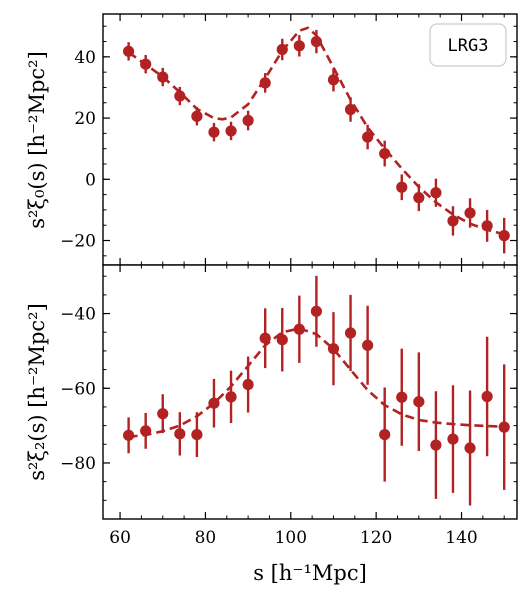 This screenshot has height=599, width=531. What do you see at coordinates (37, 140) in the screenshot?
I see `y-axis-label-top: s²ξ₀(s) [h⁻²Mpc²]` at bounding box center [37, 140].